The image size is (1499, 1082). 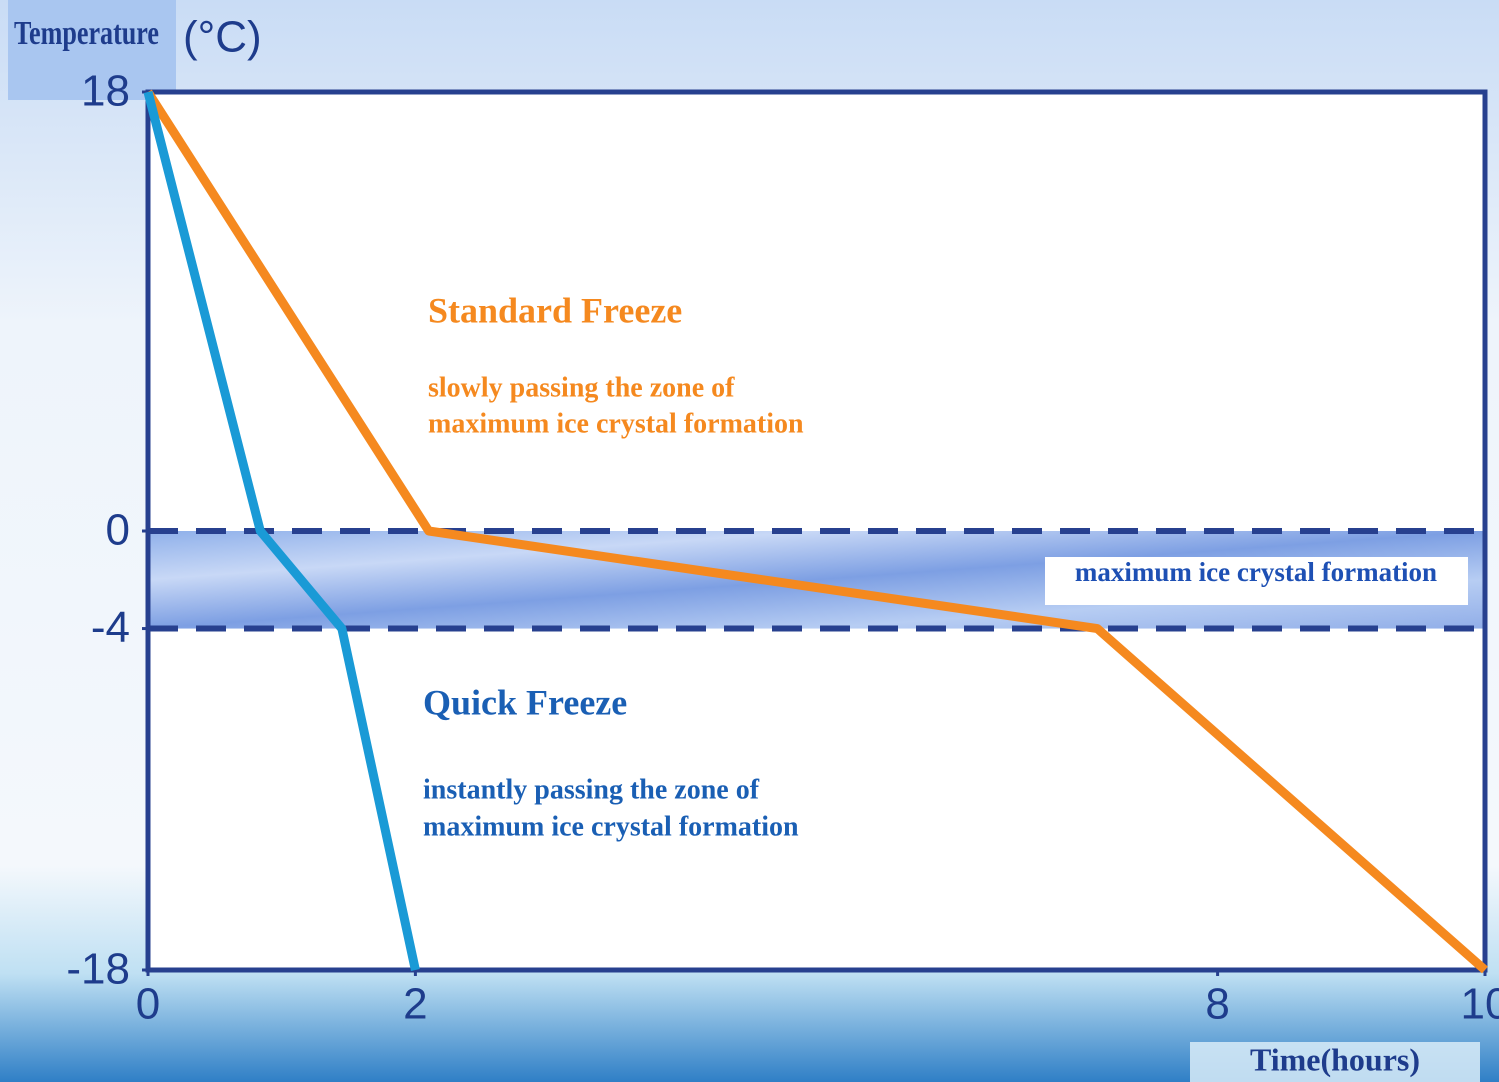 What do you see at coordinates (525, 702) in the screenshot?
I see `series-name: Quick Freeze` at bounding box center [525, 702].